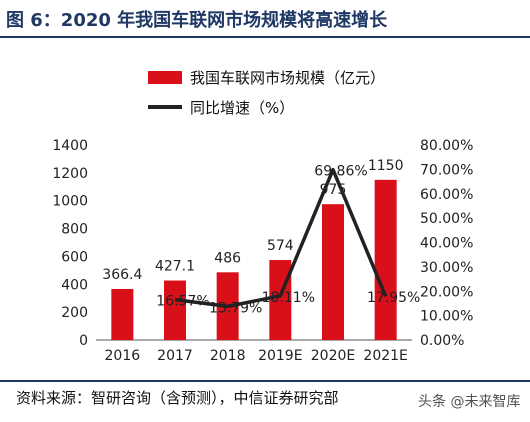 This screenshot has width=530, height=422. Describe the element at coordinates (446, 195) in the screenshot. I see `y-right-tick-label: 60.00%` at that location.